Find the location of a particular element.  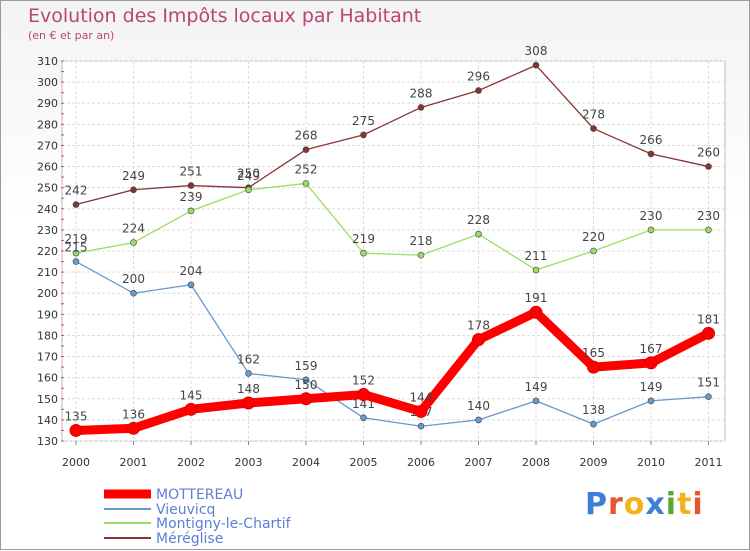

data-label: 252 is located at coordinates (306, 169).